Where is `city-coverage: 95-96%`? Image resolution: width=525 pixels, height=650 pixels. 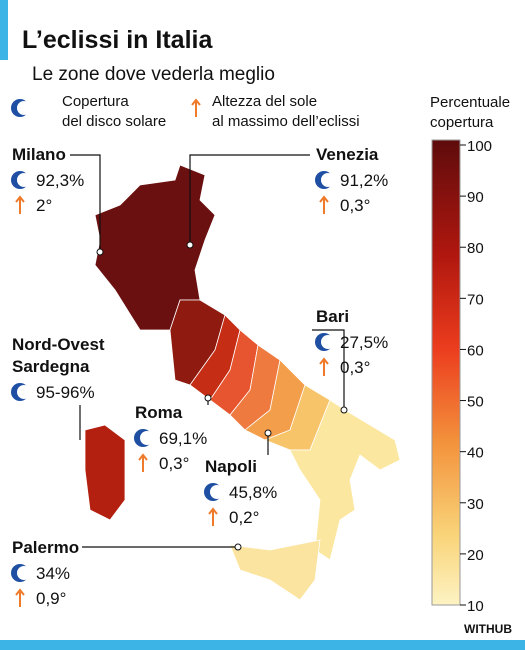
city-coverage: 95-96% is located at coordinates (65, 392).